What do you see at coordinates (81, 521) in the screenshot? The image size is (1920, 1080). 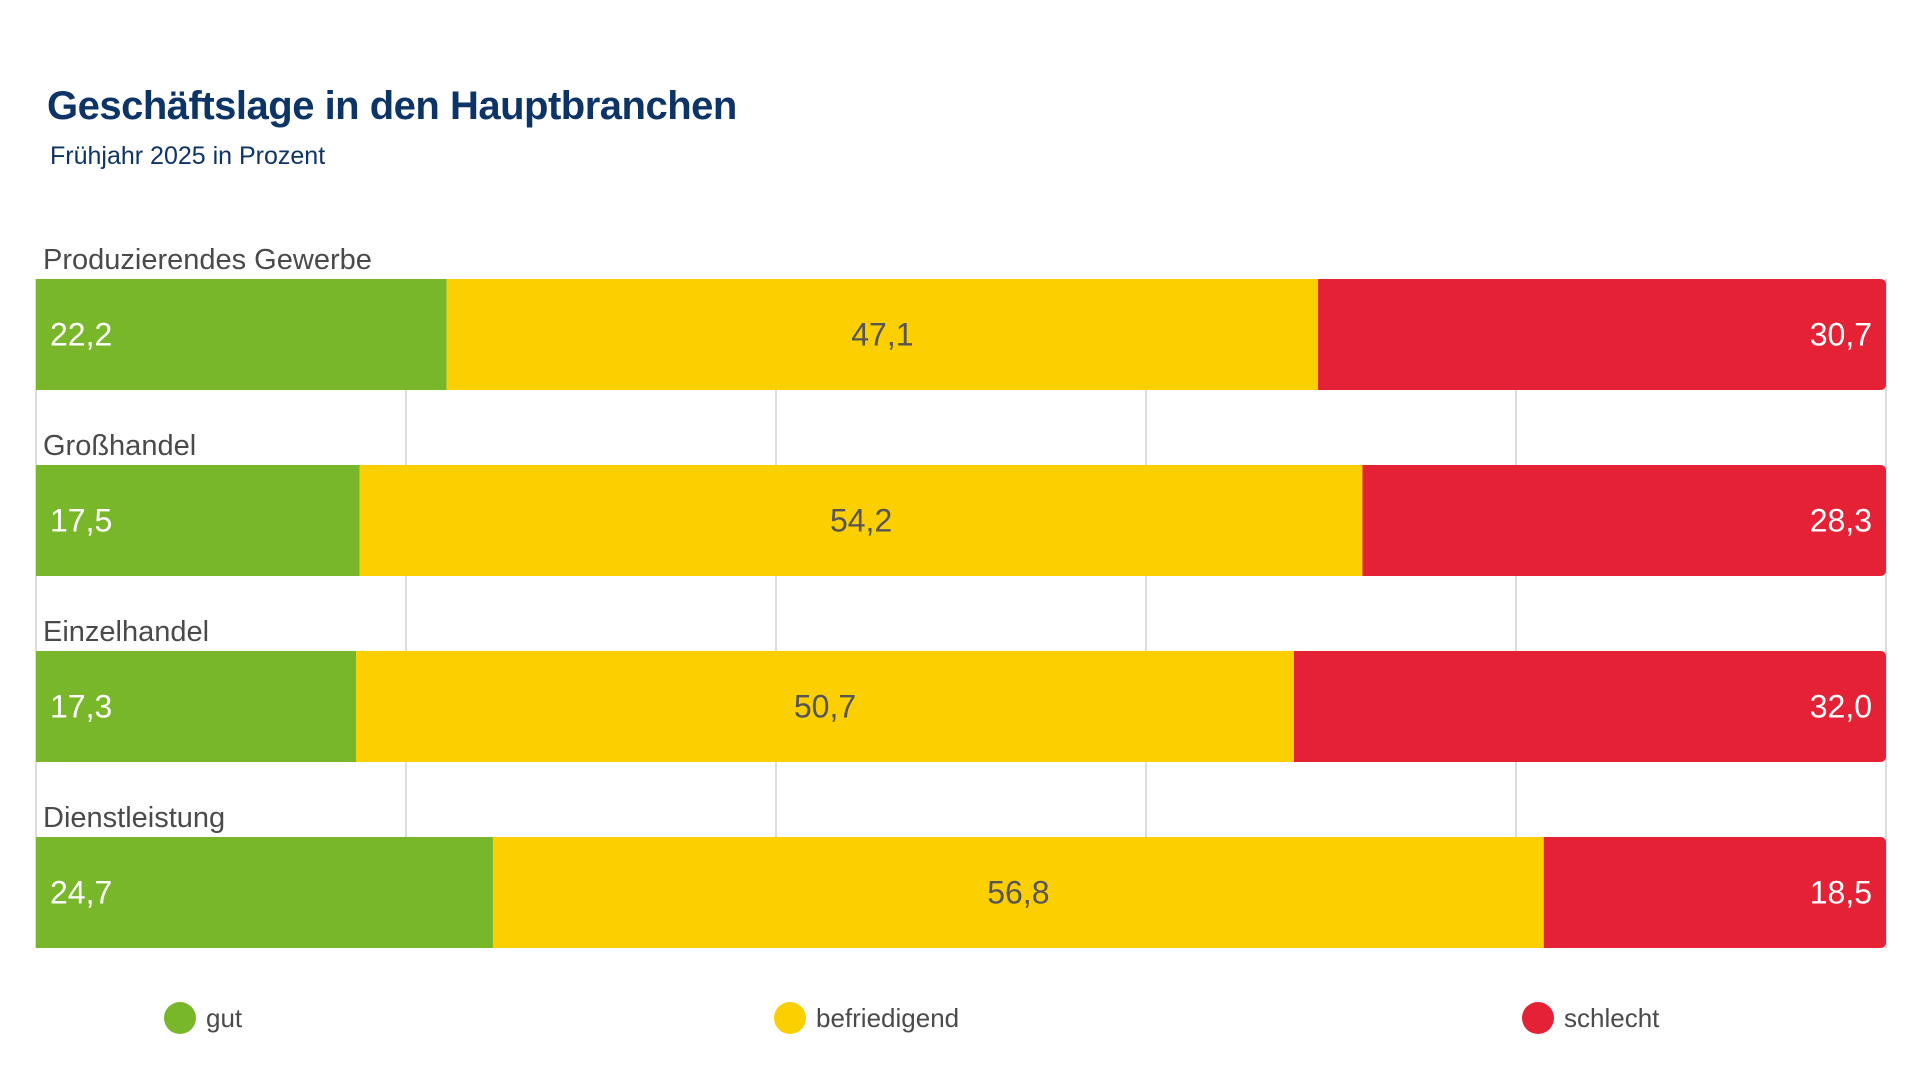 I see `data-label-gut: 17,5` at bounding box center [81, 521].